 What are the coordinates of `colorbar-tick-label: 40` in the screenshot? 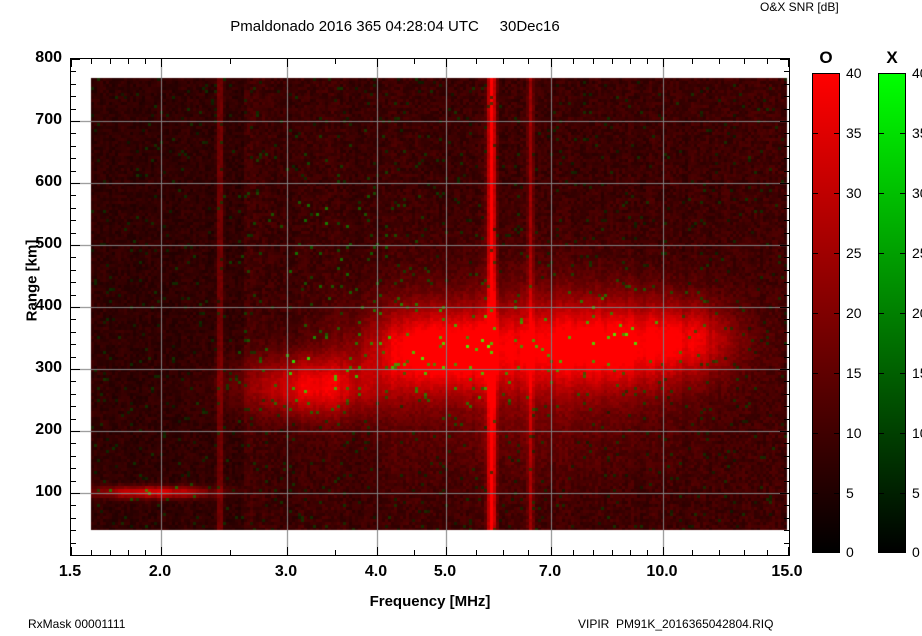 It's located at (917, 73).